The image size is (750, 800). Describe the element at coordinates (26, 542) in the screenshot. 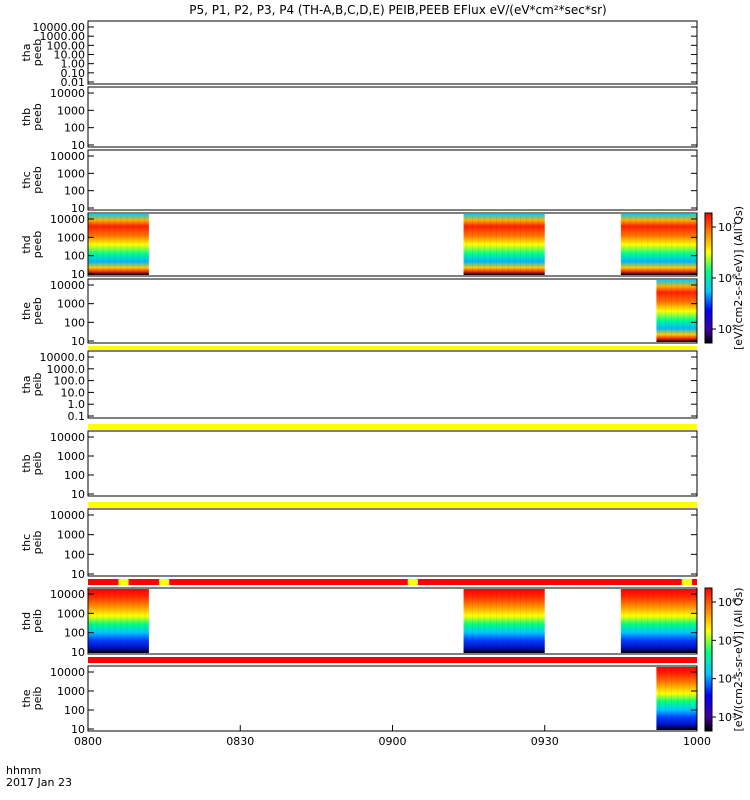

I see `y-label-probe: thc` at that location.